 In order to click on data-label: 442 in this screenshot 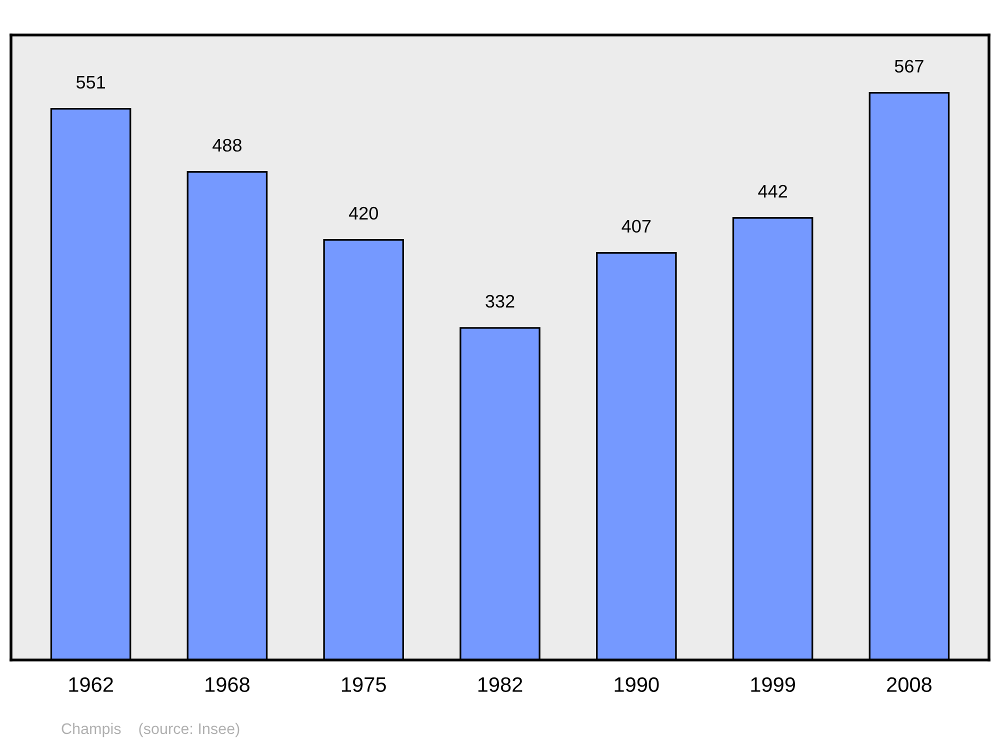, I will do `click(772, 191)`.